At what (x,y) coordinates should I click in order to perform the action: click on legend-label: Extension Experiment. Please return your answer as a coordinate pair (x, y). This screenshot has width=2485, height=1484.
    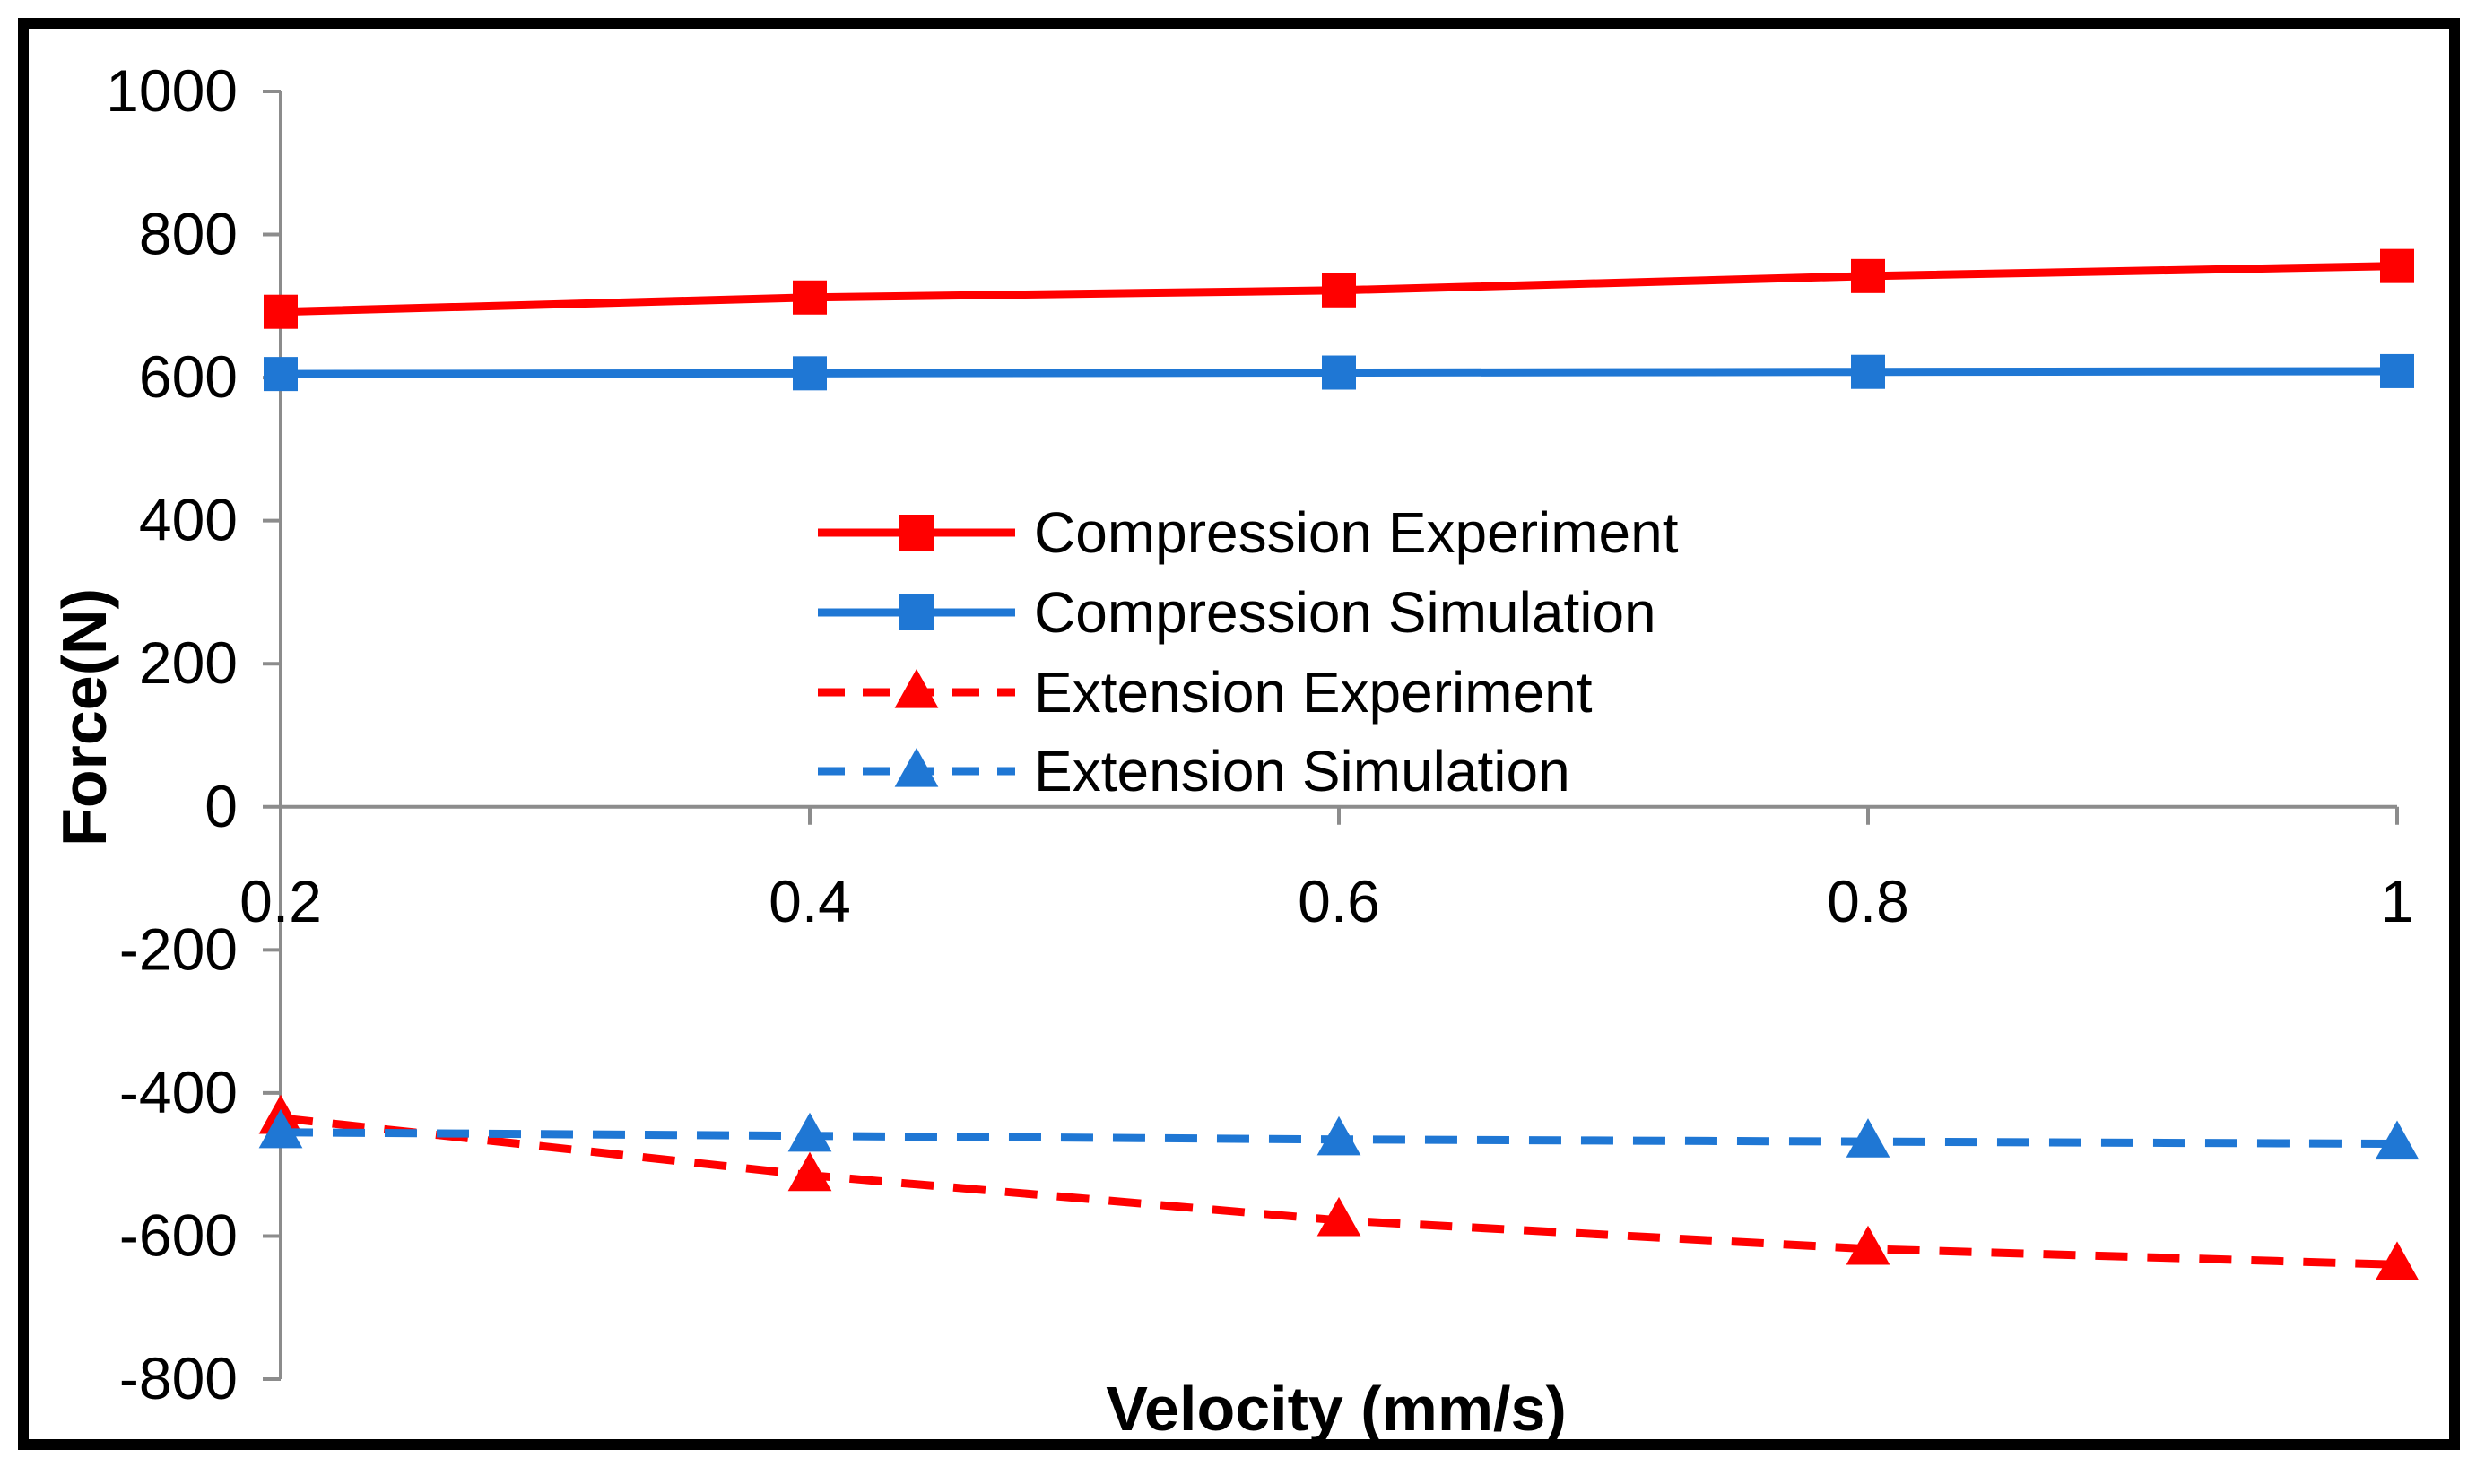
    Looking at the image, I should click on (1313, 692).